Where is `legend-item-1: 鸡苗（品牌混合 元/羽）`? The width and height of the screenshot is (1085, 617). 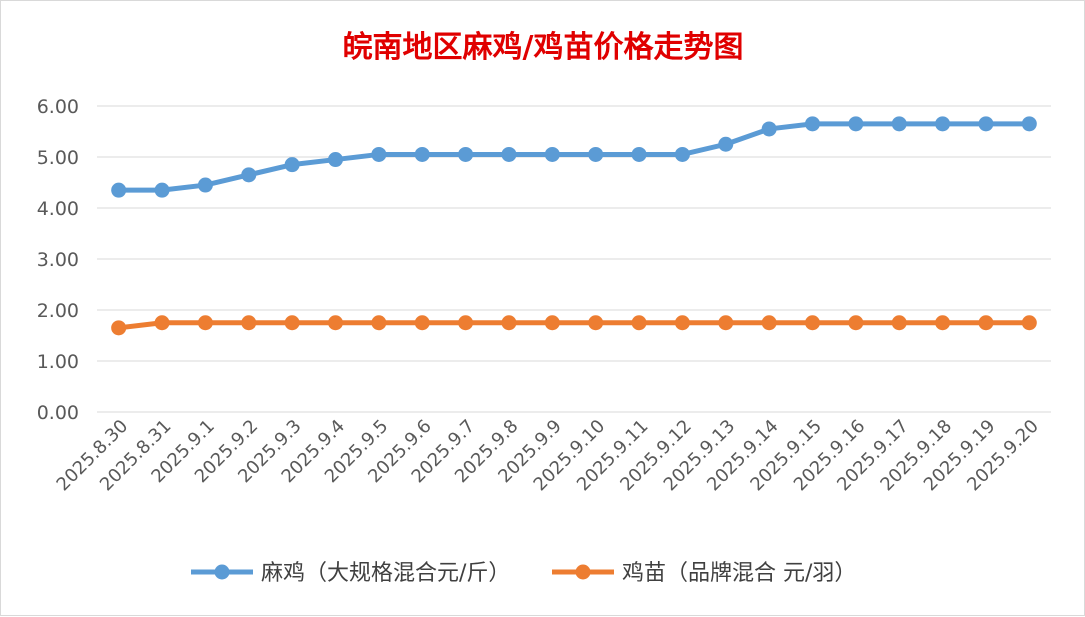 legend-item-1: 鸡苗（品牌混合 元/羽） is located at coordinates (704, 573).